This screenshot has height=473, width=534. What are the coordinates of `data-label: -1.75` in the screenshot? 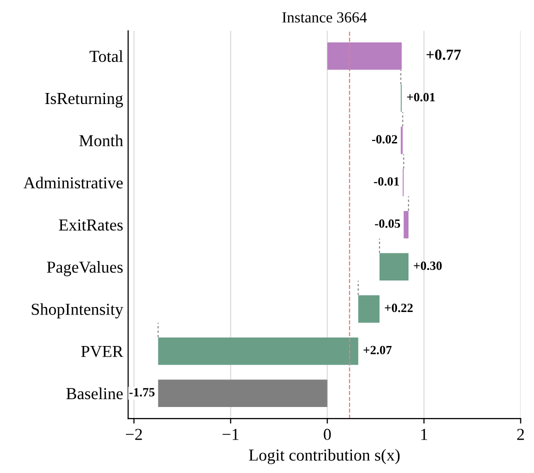 It's located at (142, 392).